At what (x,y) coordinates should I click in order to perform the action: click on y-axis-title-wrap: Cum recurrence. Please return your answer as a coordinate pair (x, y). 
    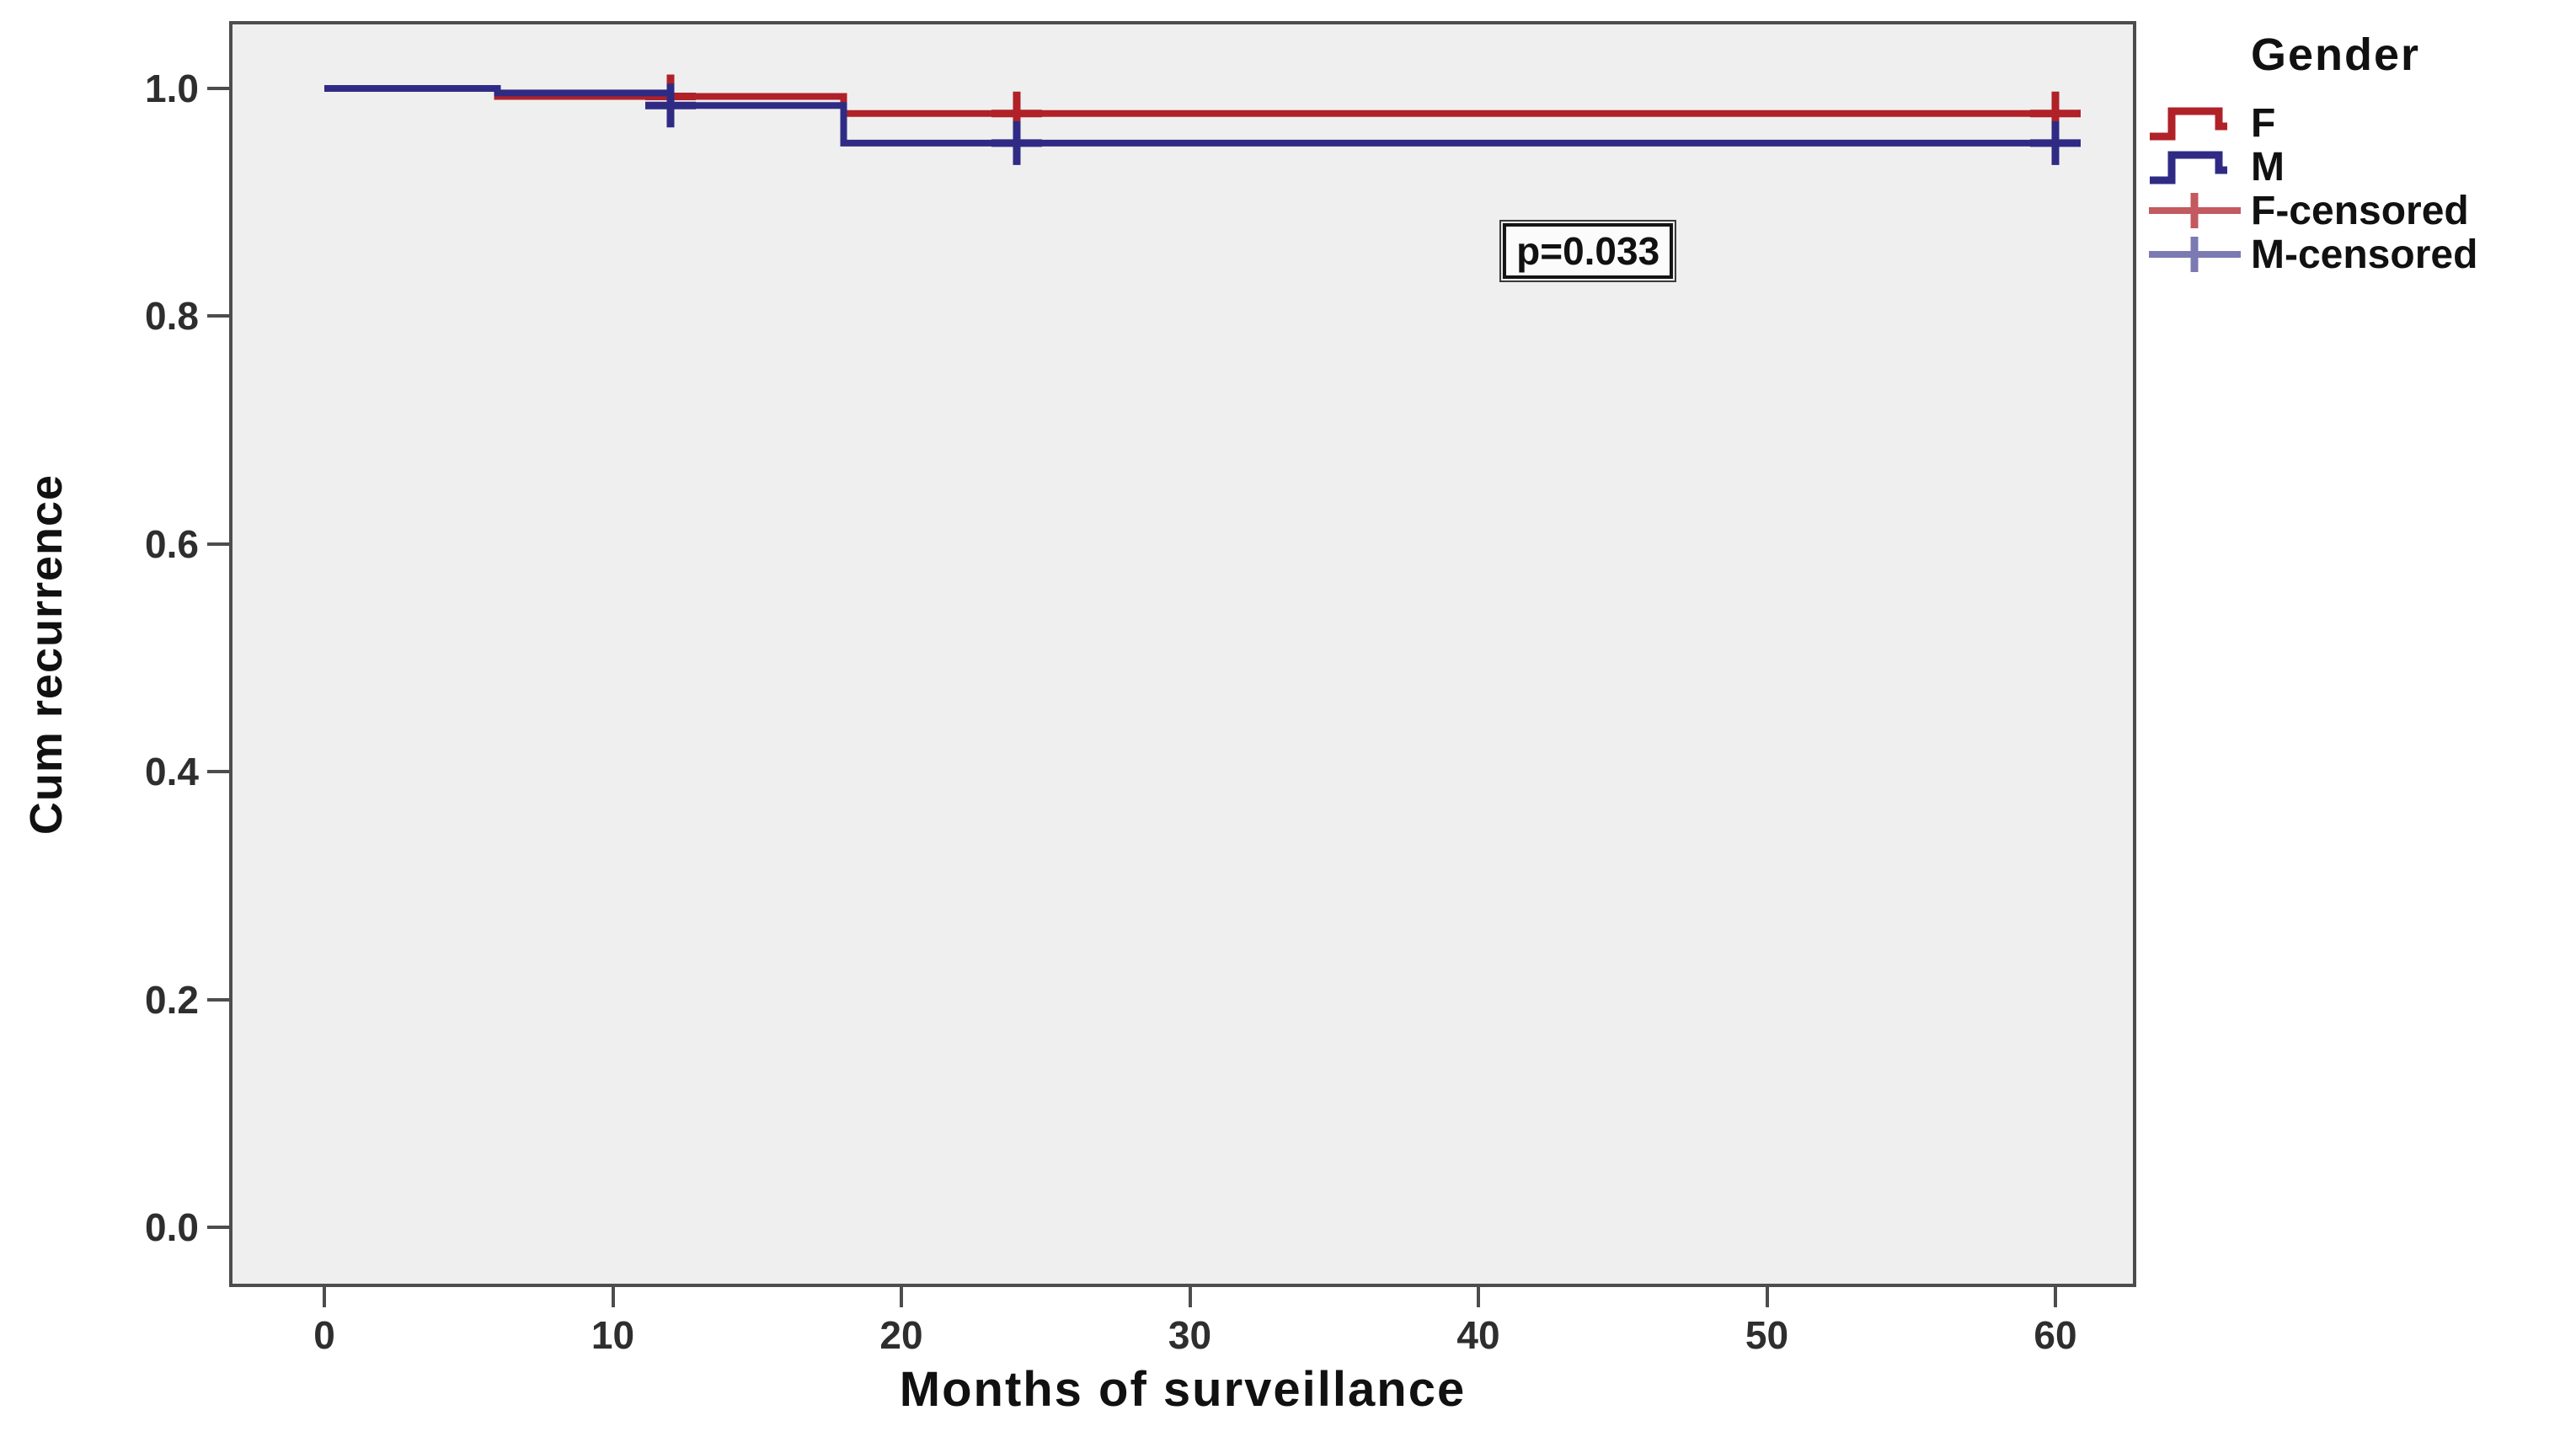
    Looking at the image, I should click on (46, 654).